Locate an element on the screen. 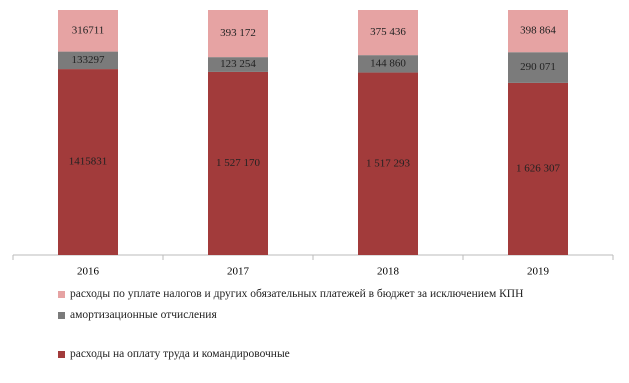 Image resolution: width=629 pixels, height=383 pixels. data-label: 1 517 293 is located at coordinates (388, 163).